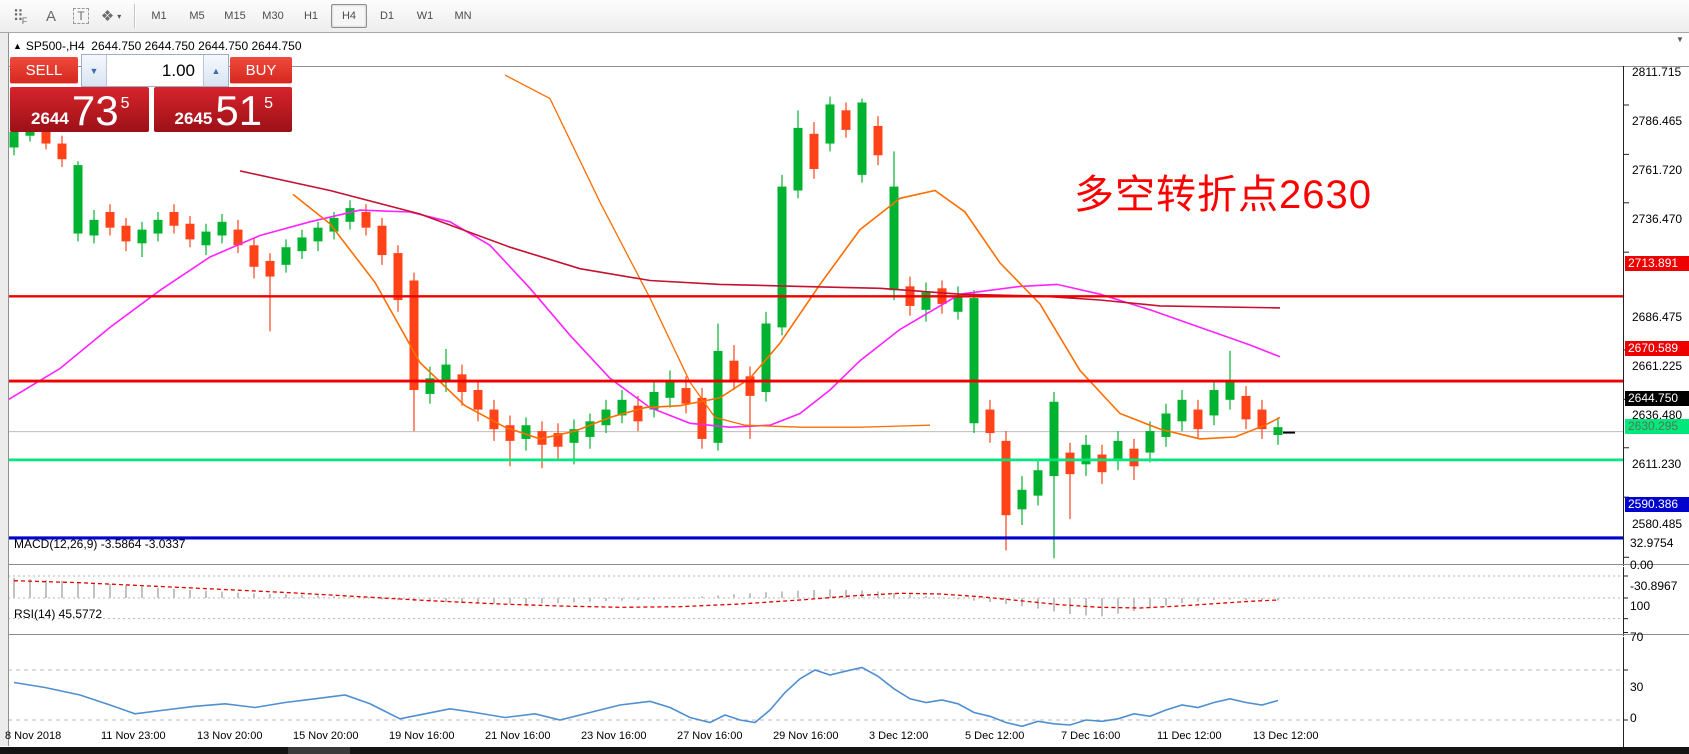  I want to click on text-label-icon: A, so click(50, 16).